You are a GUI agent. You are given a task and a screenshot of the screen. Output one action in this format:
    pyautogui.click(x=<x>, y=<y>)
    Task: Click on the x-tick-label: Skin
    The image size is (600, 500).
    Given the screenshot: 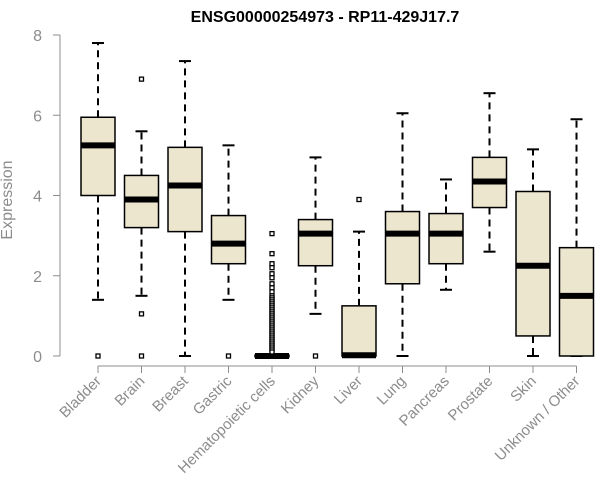 What is the action you would take?
    pyautogui.click(x=523, y=389)
    